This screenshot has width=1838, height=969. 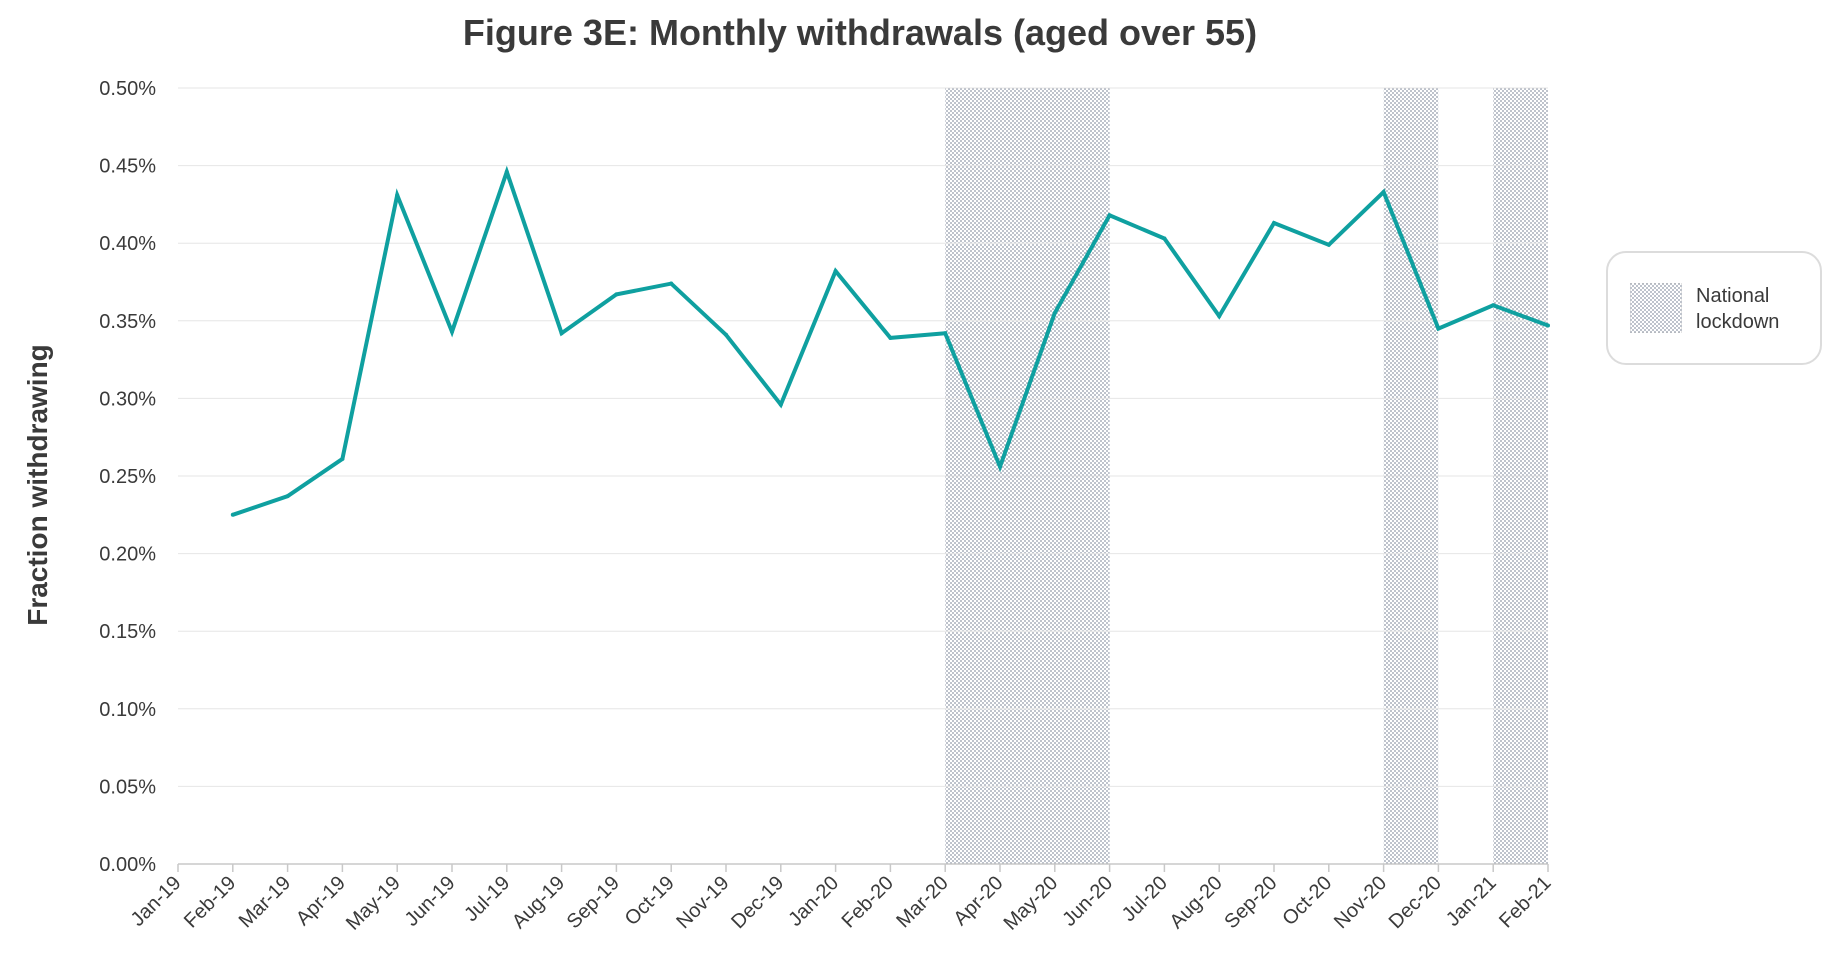 I want to click on x-tick-label: Aug-19, so click(x=538, y=902).